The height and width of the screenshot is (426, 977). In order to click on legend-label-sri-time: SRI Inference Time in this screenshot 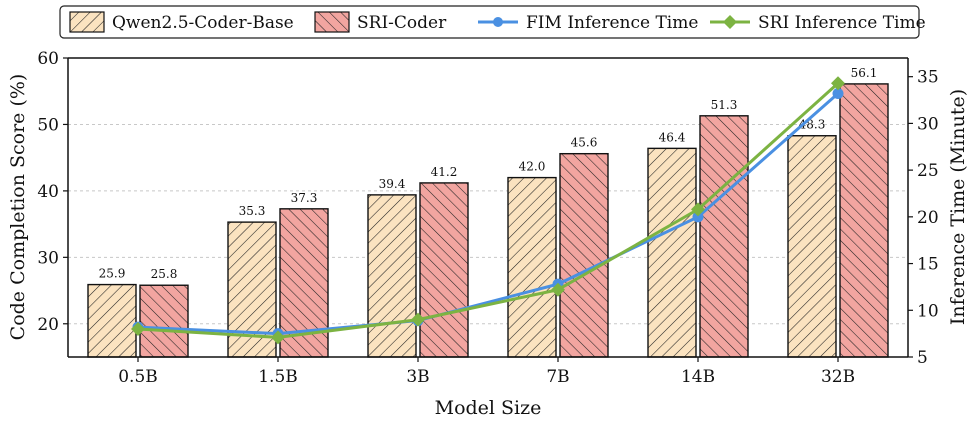, I will do `click(842, 23)`.